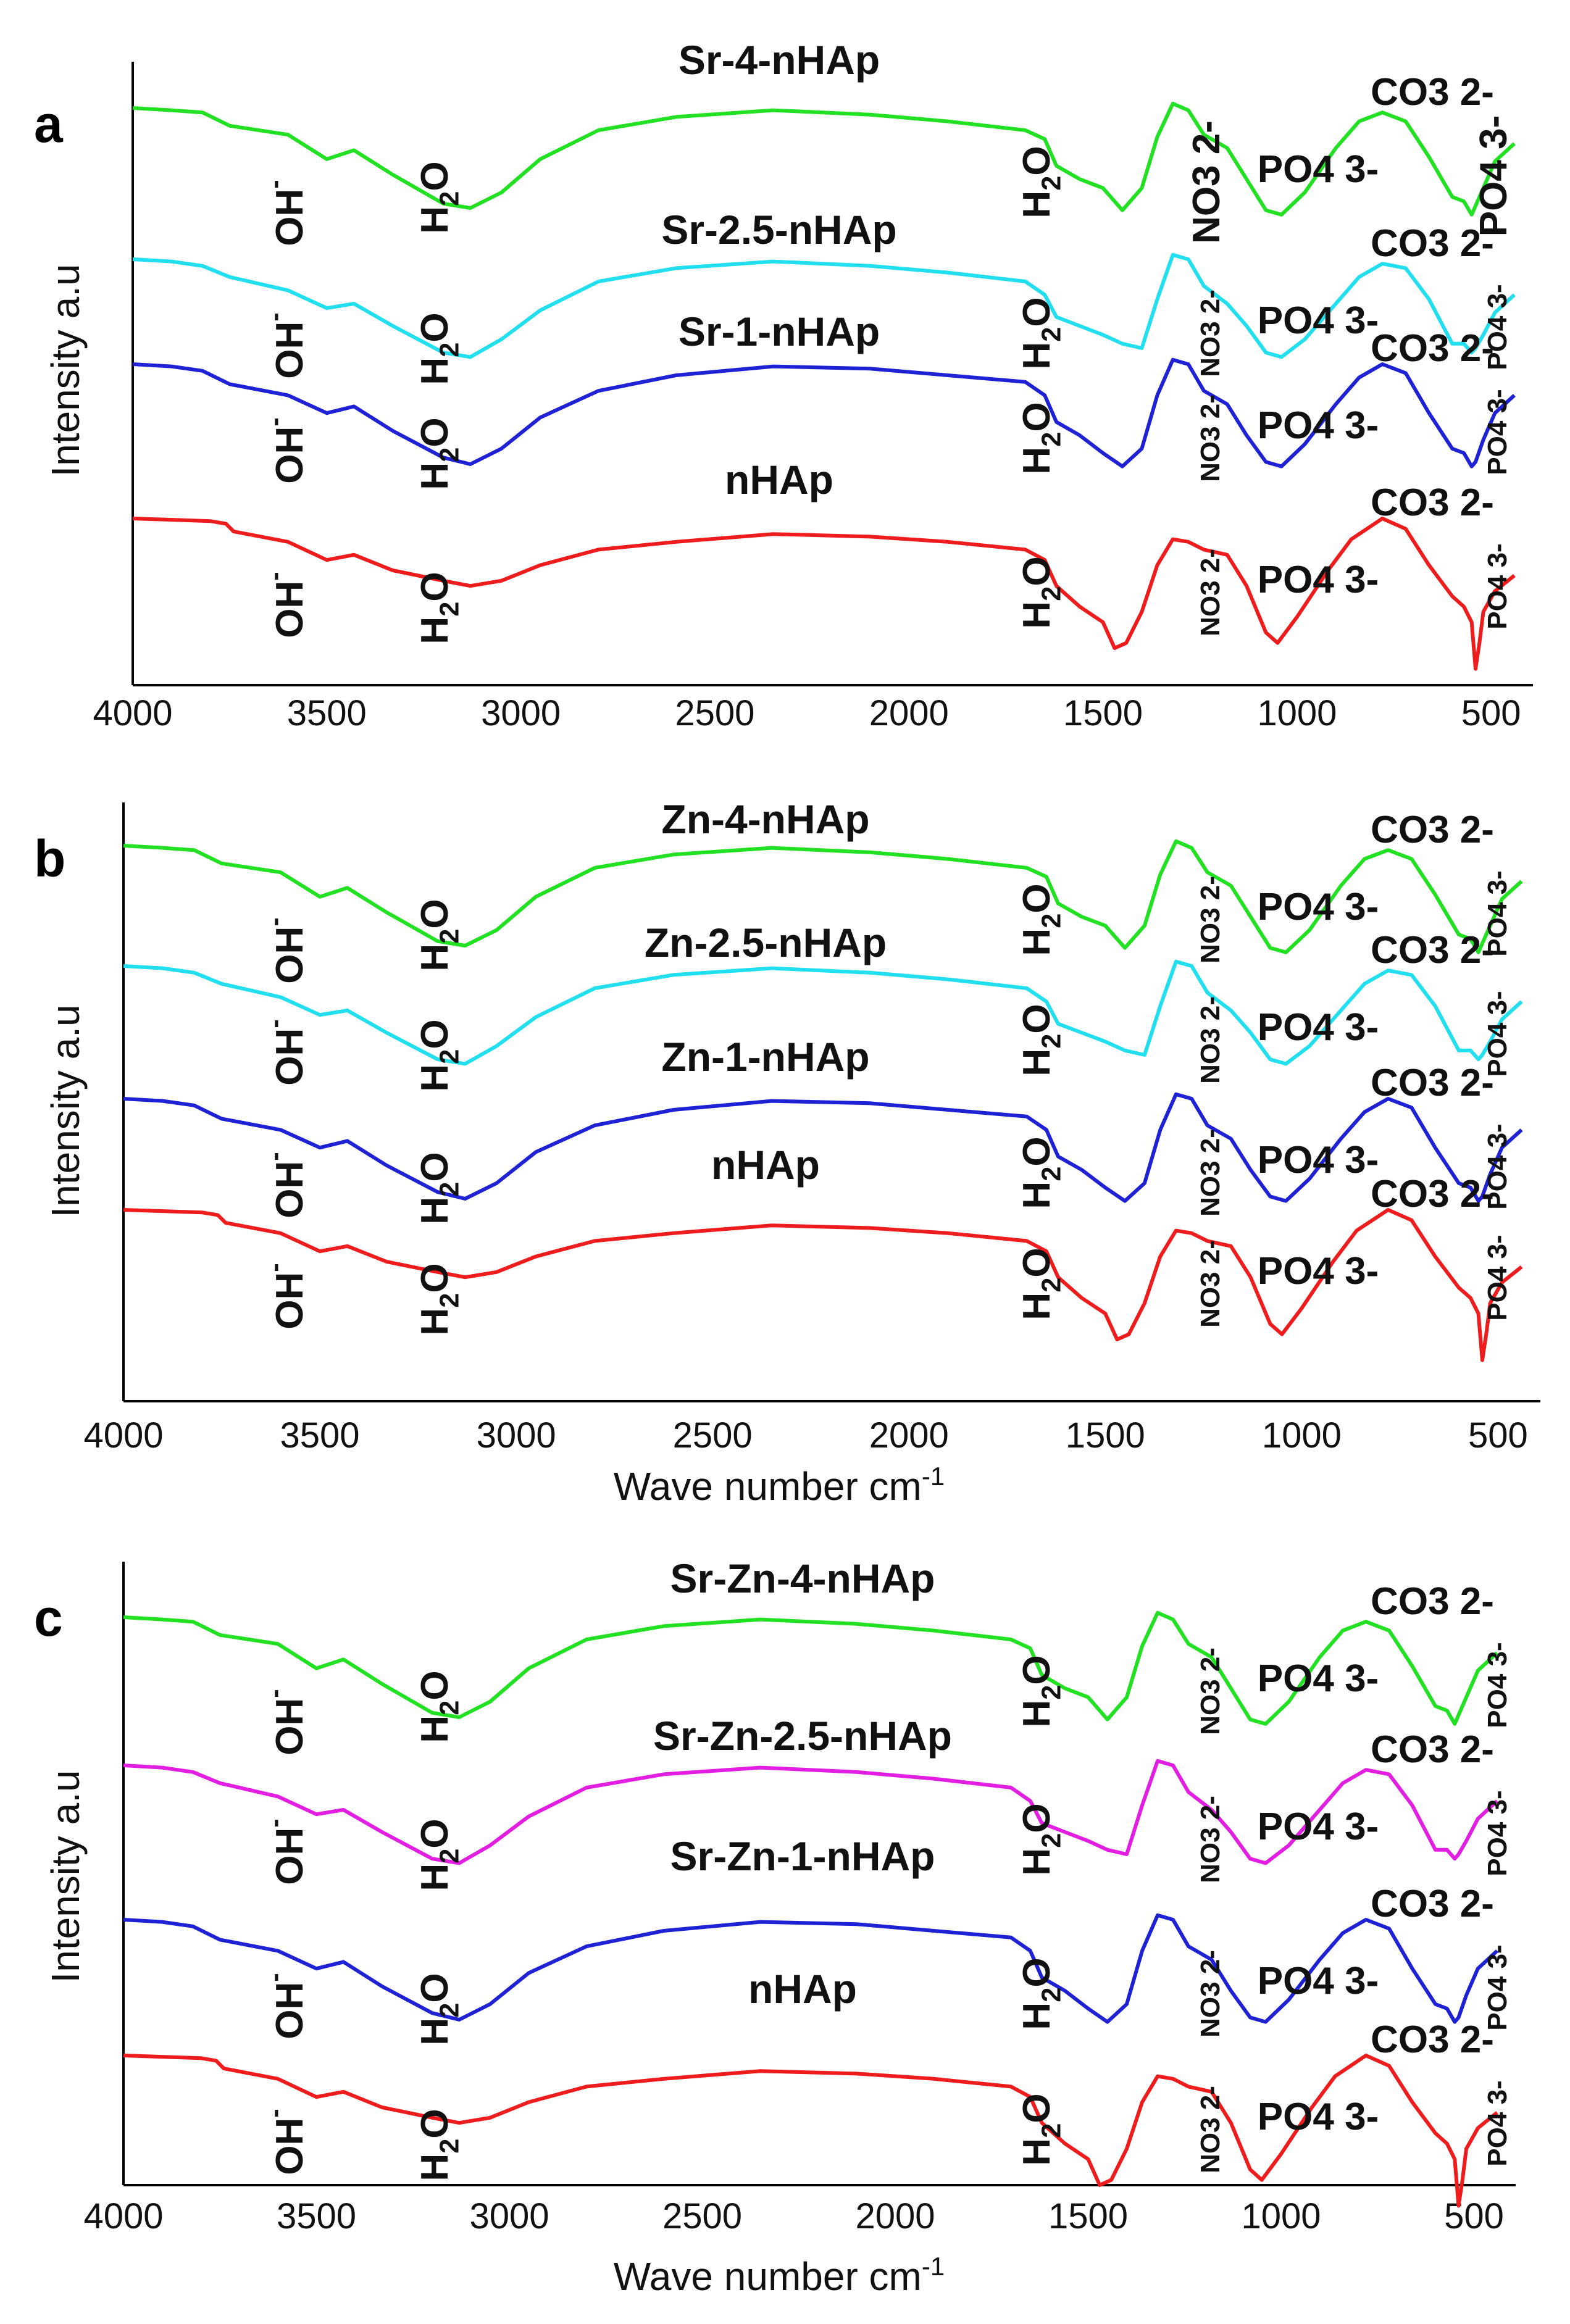  I want to click on series-title: Zn-1-nHAp, so click(765, 1057).